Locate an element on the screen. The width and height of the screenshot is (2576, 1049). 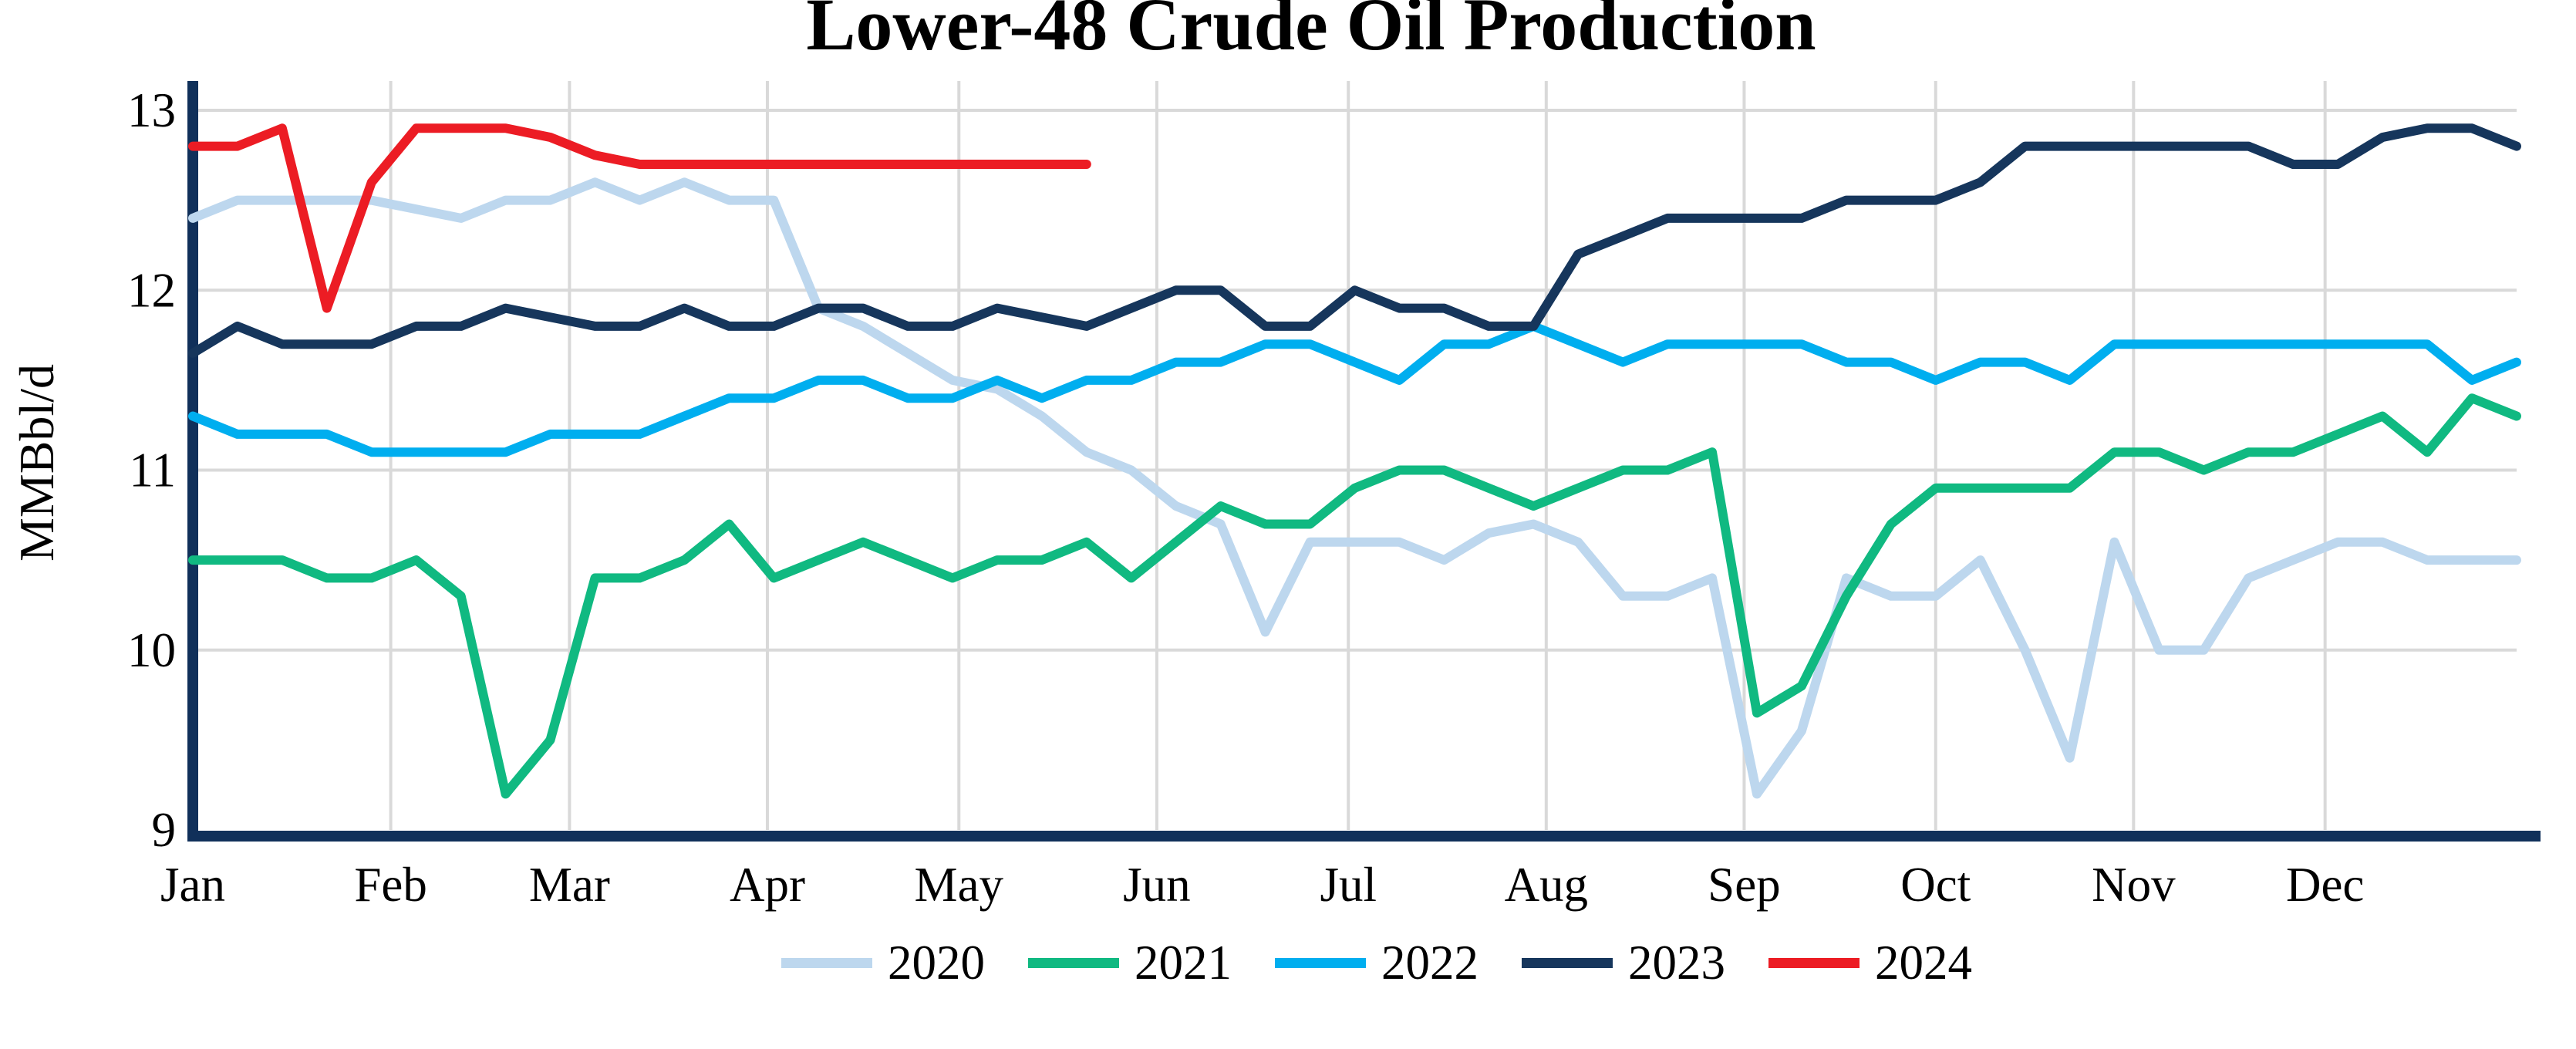
series-line-2024 is located at coordinates (639, 218).